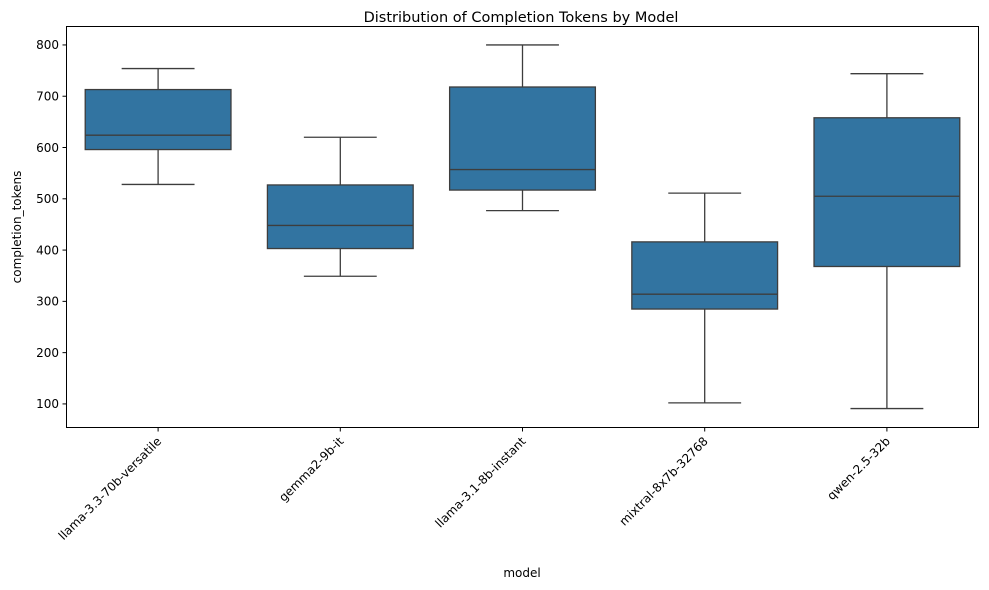 Image resolution: width=989 pixels, height=590 pixels. Describe the element at coordinates (51, 224) in the screenshot. I see `y-axis: 100 200 300 400 500 600 700 800` at that location.